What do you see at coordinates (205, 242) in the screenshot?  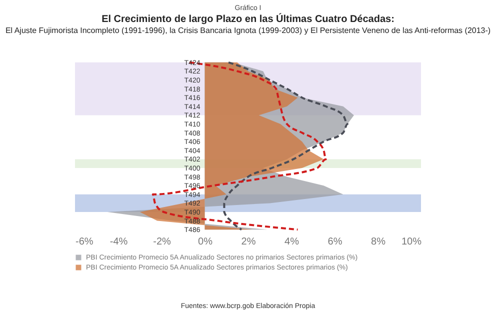 I see `x-tick-label: 0%` at bounding box center [205, 242].